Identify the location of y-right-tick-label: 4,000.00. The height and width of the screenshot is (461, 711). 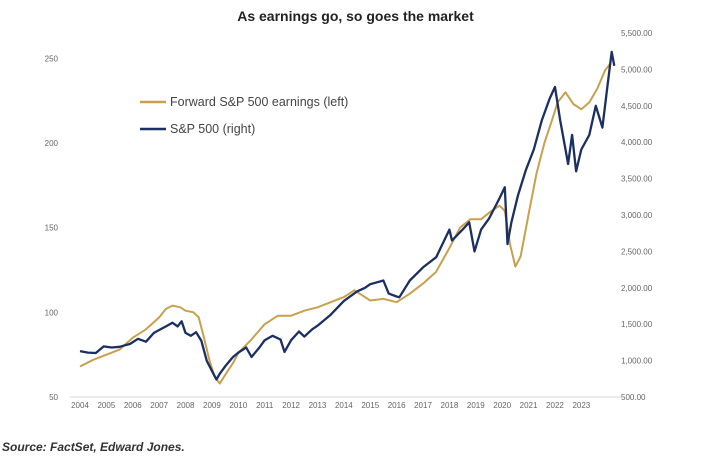
(637, 142).